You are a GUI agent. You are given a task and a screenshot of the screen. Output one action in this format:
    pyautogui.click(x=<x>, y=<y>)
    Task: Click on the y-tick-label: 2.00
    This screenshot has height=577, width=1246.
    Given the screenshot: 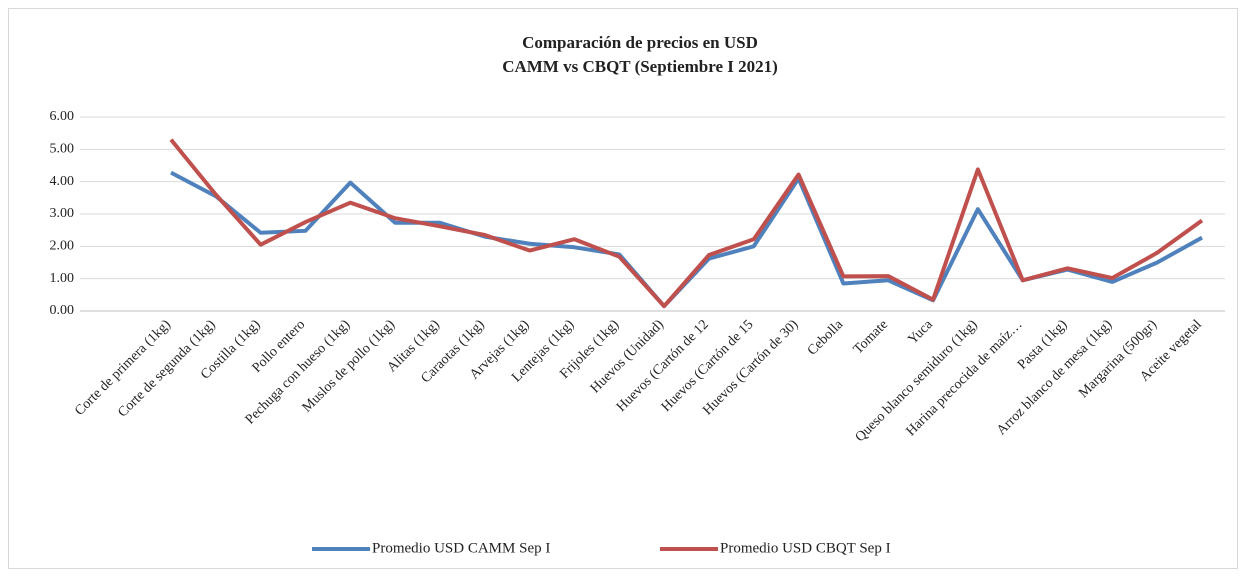 What is the action you would take?
    pyautogui.click(x=62, y=246)
    